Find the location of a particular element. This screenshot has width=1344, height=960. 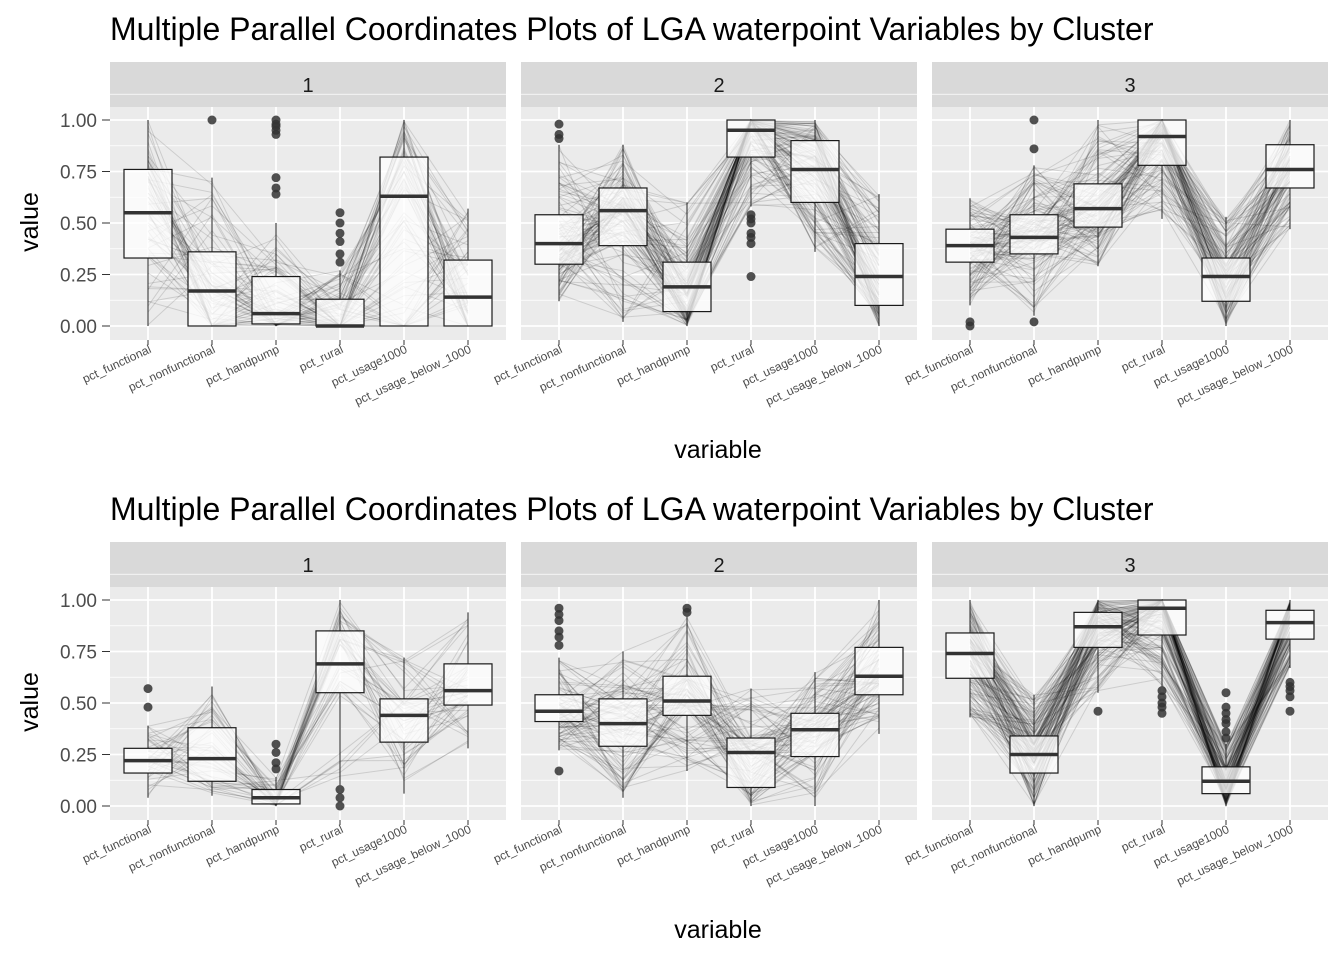

y-tick-label: 0.00 is located at coordinates (78, 327).